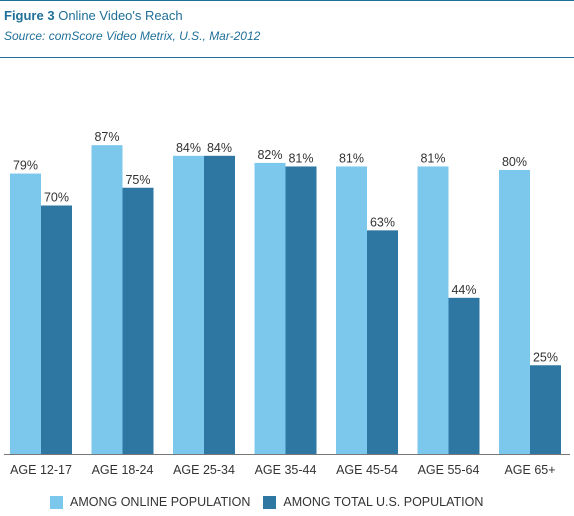 The width and height of the screenshot is (574, 516). I want to click on data-label-online-3: 84%, so click(188, 148).